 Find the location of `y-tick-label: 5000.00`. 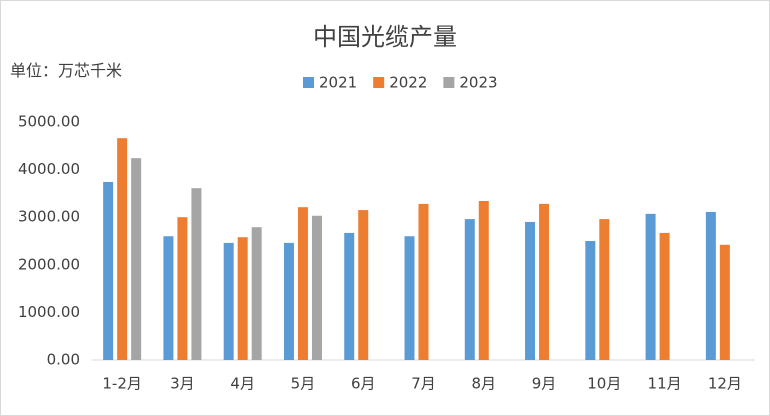

y-tick-label: 5000.00 is located at coordinates (49, 122).